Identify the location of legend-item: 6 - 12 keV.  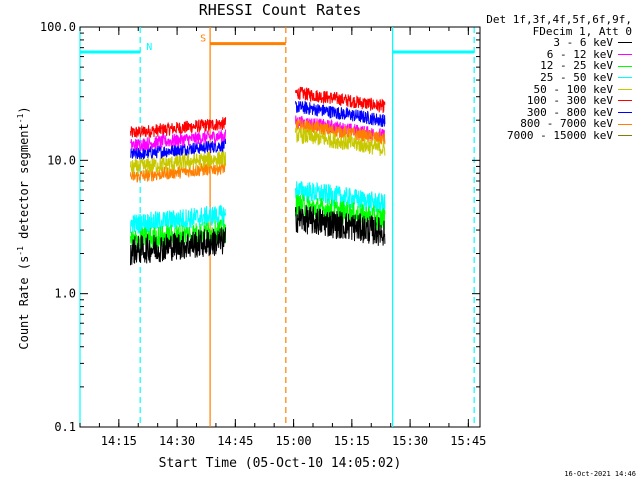
(559, 55).